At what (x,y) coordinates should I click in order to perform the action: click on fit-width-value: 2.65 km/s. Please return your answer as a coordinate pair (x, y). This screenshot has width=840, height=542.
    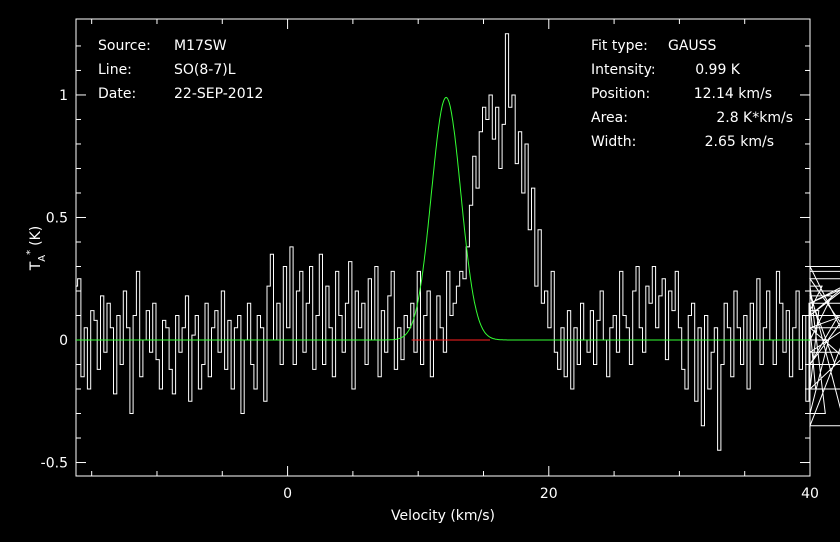
    Looking at the image, I should click on (739, 142).